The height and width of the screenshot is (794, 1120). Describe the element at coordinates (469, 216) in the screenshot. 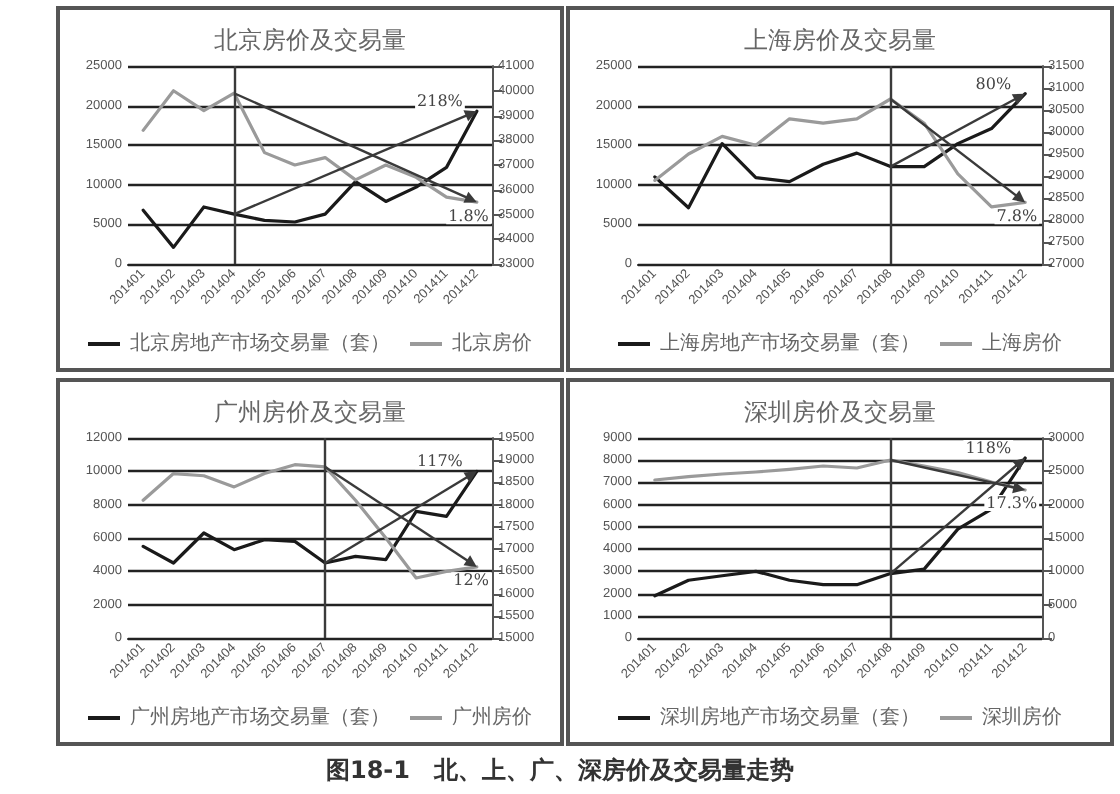

I see `annotation: 1.8%` at that location.